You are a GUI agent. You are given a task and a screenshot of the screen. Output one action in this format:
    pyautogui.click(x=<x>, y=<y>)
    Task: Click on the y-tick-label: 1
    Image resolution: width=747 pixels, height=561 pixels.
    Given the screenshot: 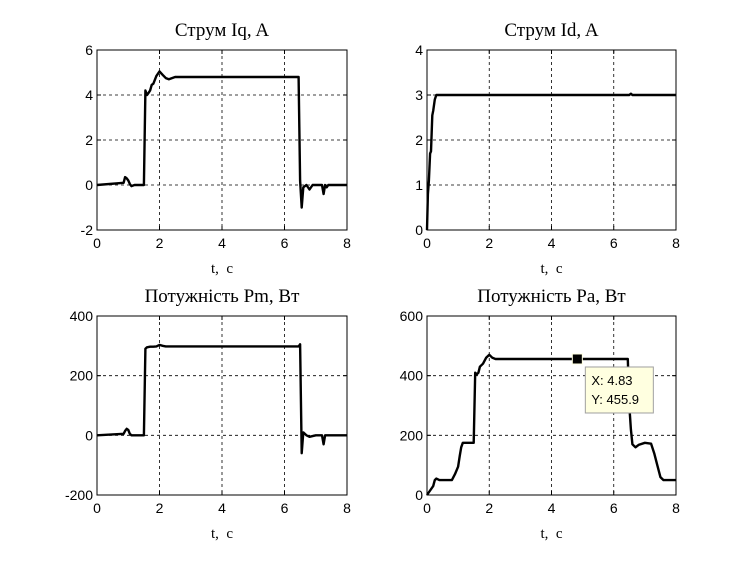 What is the action you would take?
    pyautogui.click(x=419, y=185)
    